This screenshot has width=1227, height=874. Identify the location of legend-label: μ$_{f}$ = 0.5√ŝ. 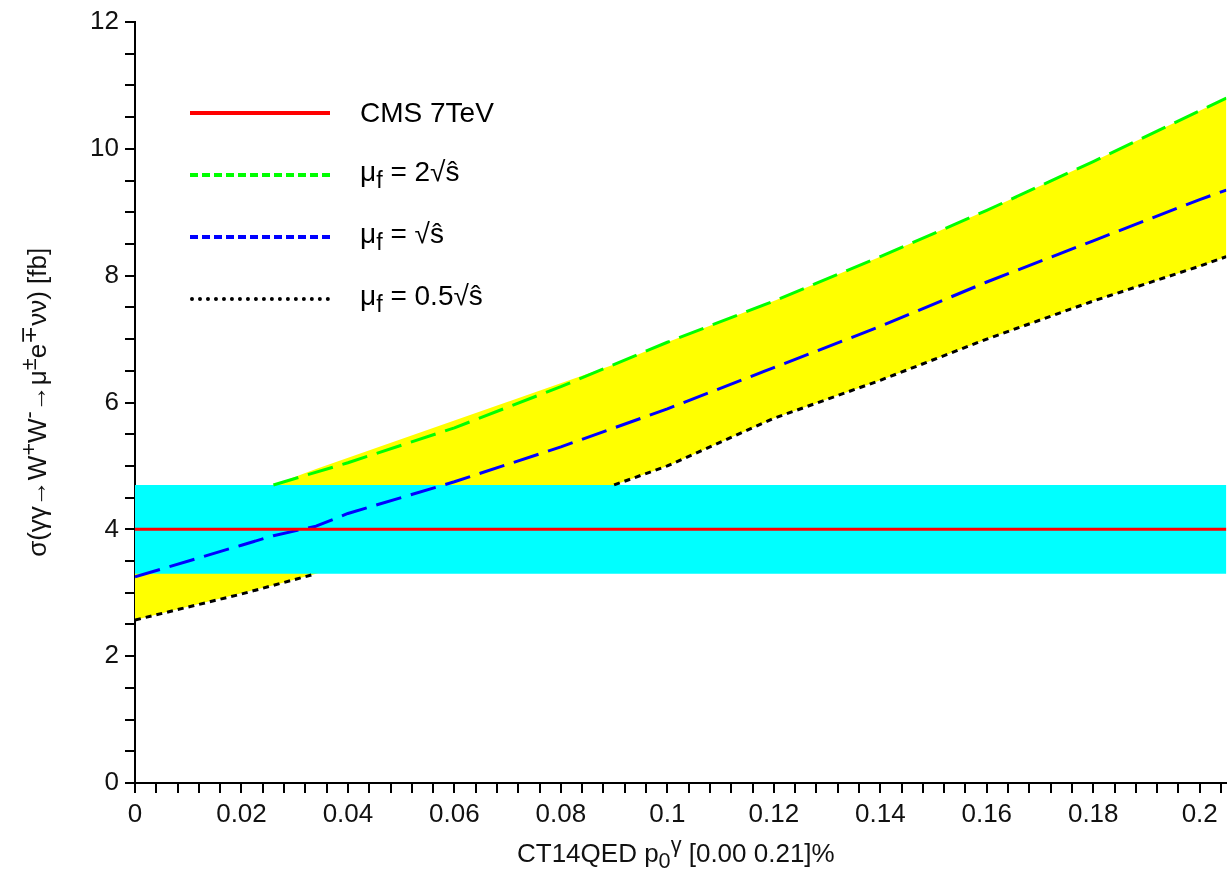
(421, 299).